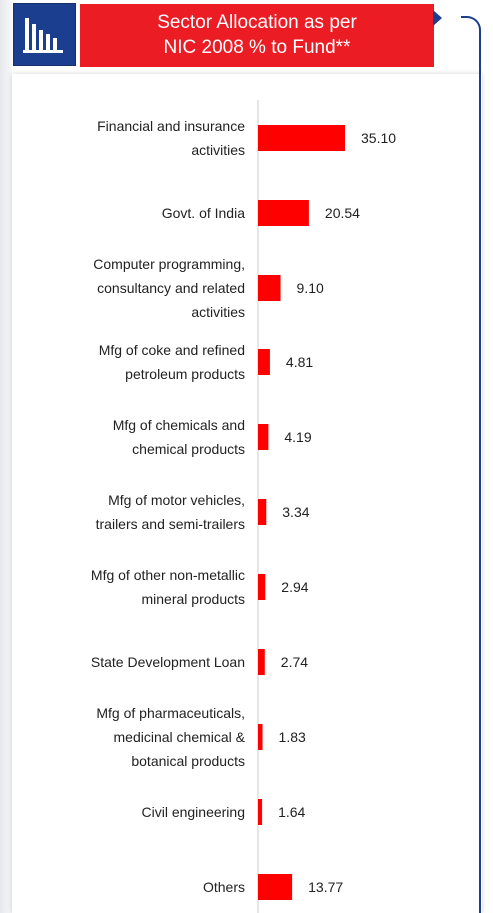  Describe the element at coordinates (170, 713) in the screenshot. I see `category-label-line: Mfg of pharmaceuticals,` at that location.